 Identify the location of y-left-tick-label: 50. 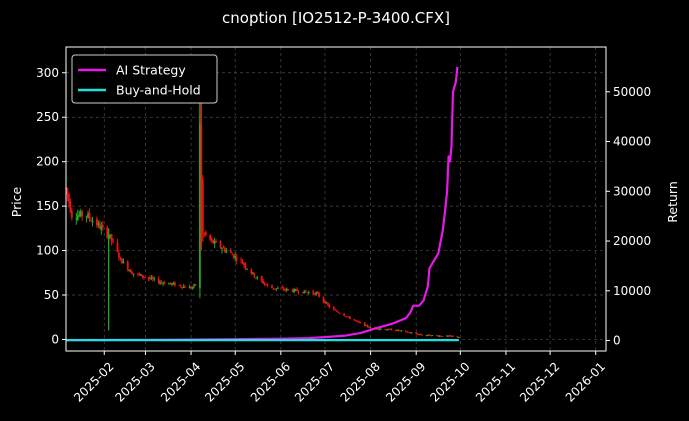
(51, 295).